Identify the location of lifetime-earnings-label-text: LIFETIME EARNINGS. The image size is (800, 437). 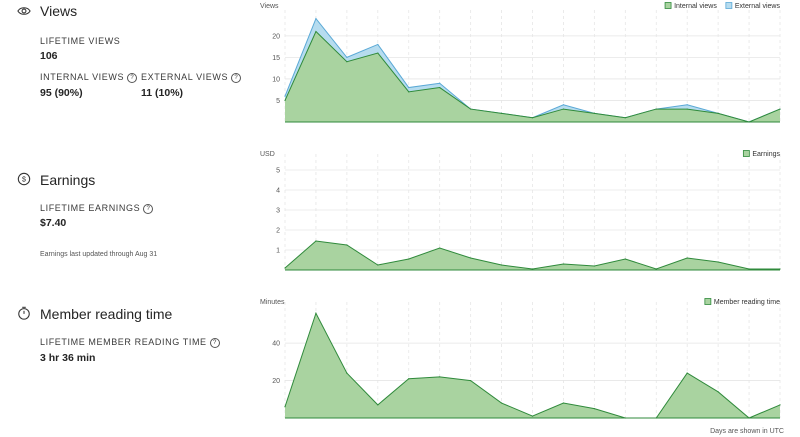
(90, 208).